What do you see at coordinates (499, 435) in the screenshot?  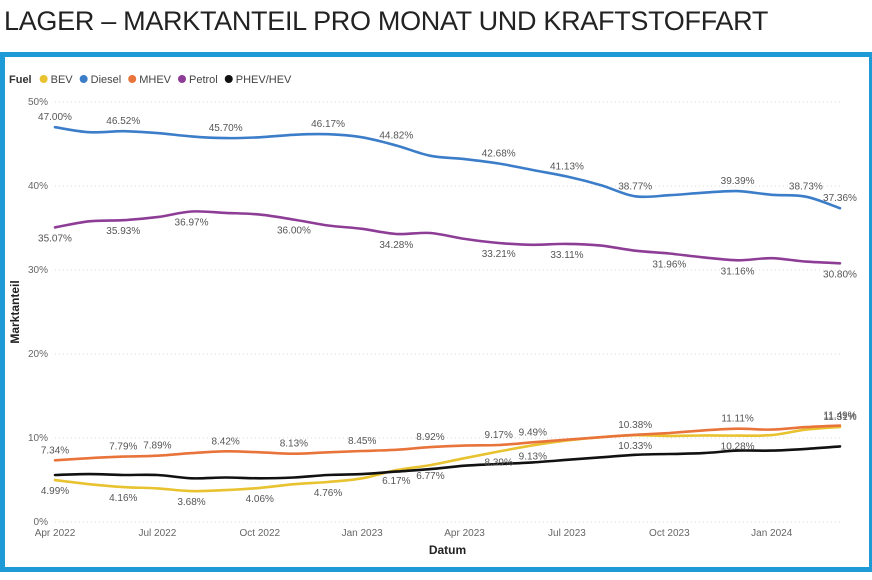 I see `data-label: 9.17%` at bounding box center [499, 435].